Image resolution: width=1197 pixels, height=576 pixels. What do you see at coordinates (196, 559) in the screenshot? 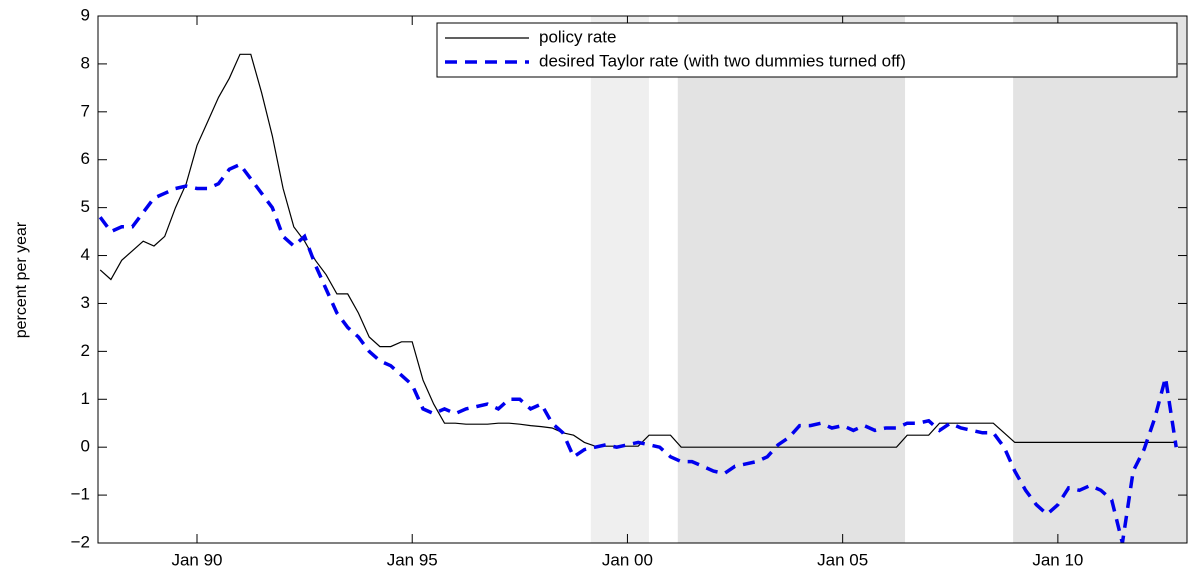
I see `x-tick-label: Jan 90` at bounding box center [196, 559].